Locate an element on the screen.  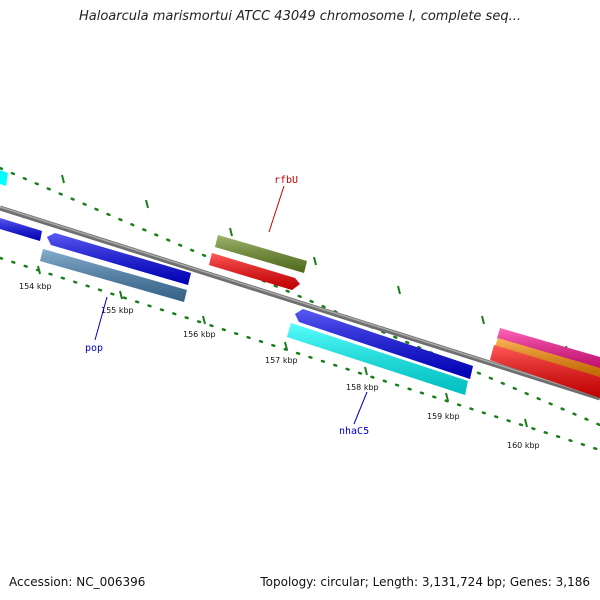
gene-label-nhaC5: nhaC5 is located at coordinates (354, 431).